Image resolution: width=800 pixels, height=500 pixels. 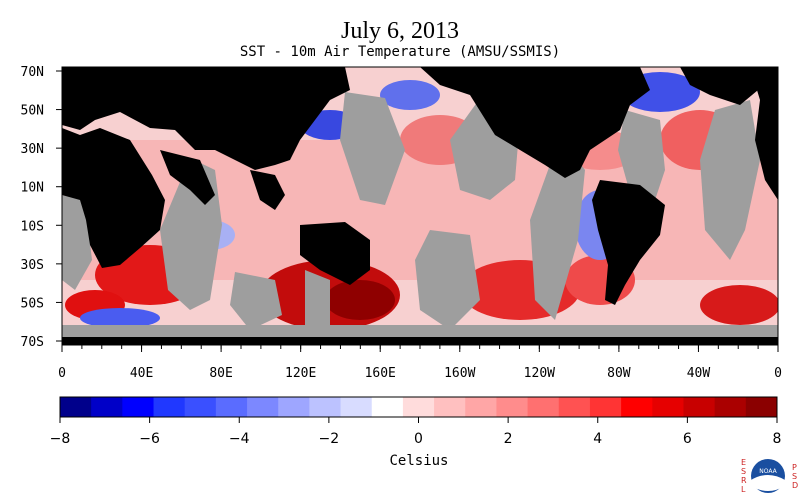 What do you see at coordinates (220, 373) in the screenshot?
I see `lon-label: 80E` at bounding box center [220, 373].